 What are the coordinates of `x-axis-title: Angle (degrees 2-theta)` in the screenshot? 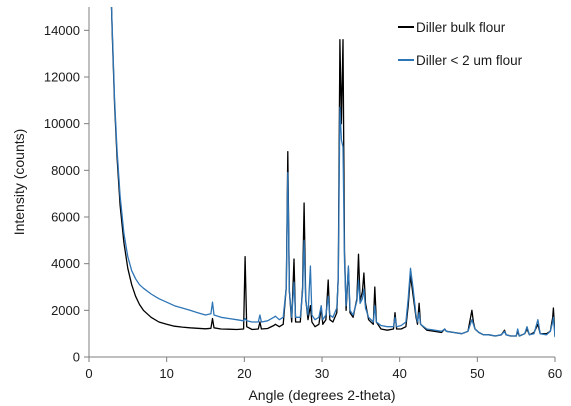 It's located at (321, 395).